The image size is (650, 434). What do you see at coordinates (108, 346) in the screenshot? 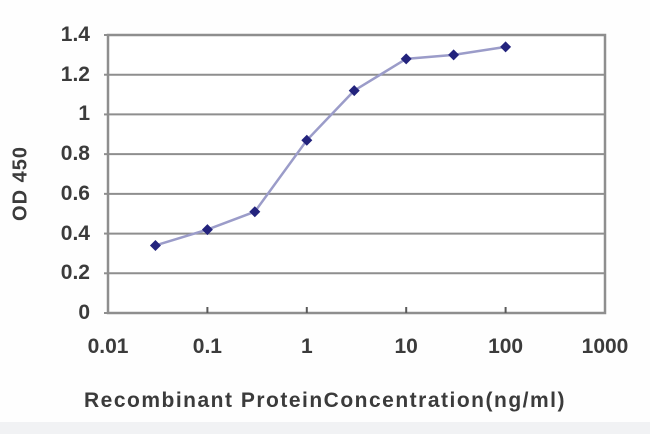
I see `x-tick-label: 0.01` at bounding box center [108, 346].